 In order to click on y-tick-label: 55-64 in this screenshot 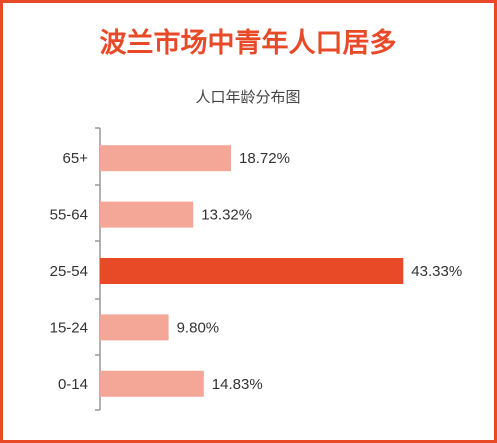, I will do `click(69, 215)`.